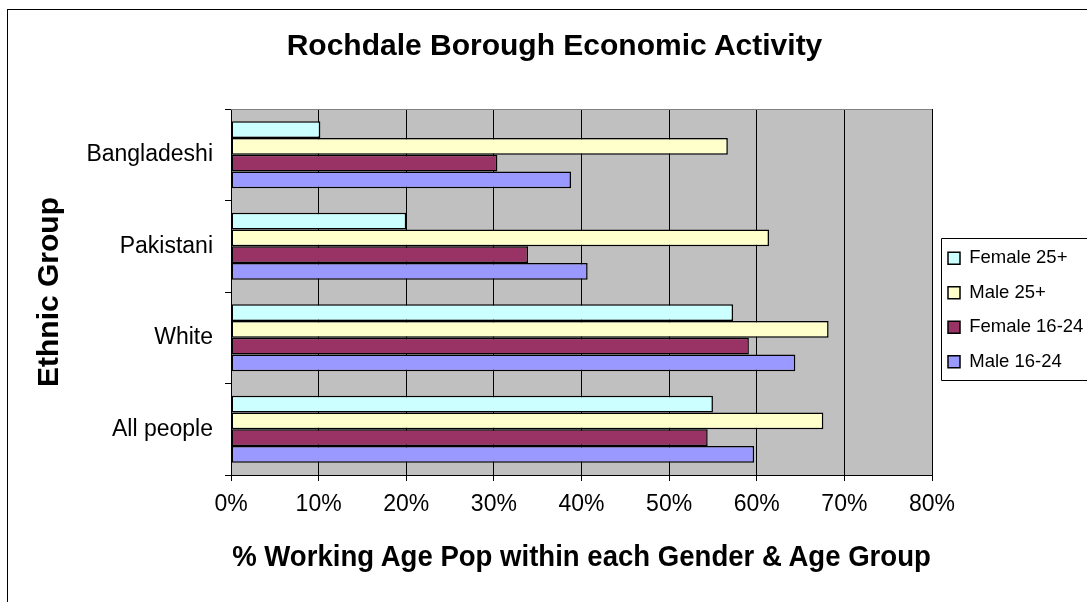 This screenshot has height=602, width=1087. I want to click on x-tick-label: 0%, so click(231, 503).